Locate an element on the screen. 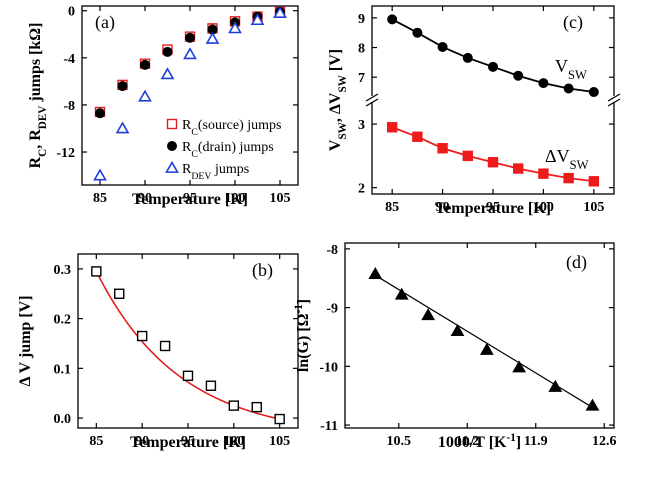 This screenshot has height=483, width=646. y-axis-label: ln(G) [Ω-1] is located at coordinates (302, 335).